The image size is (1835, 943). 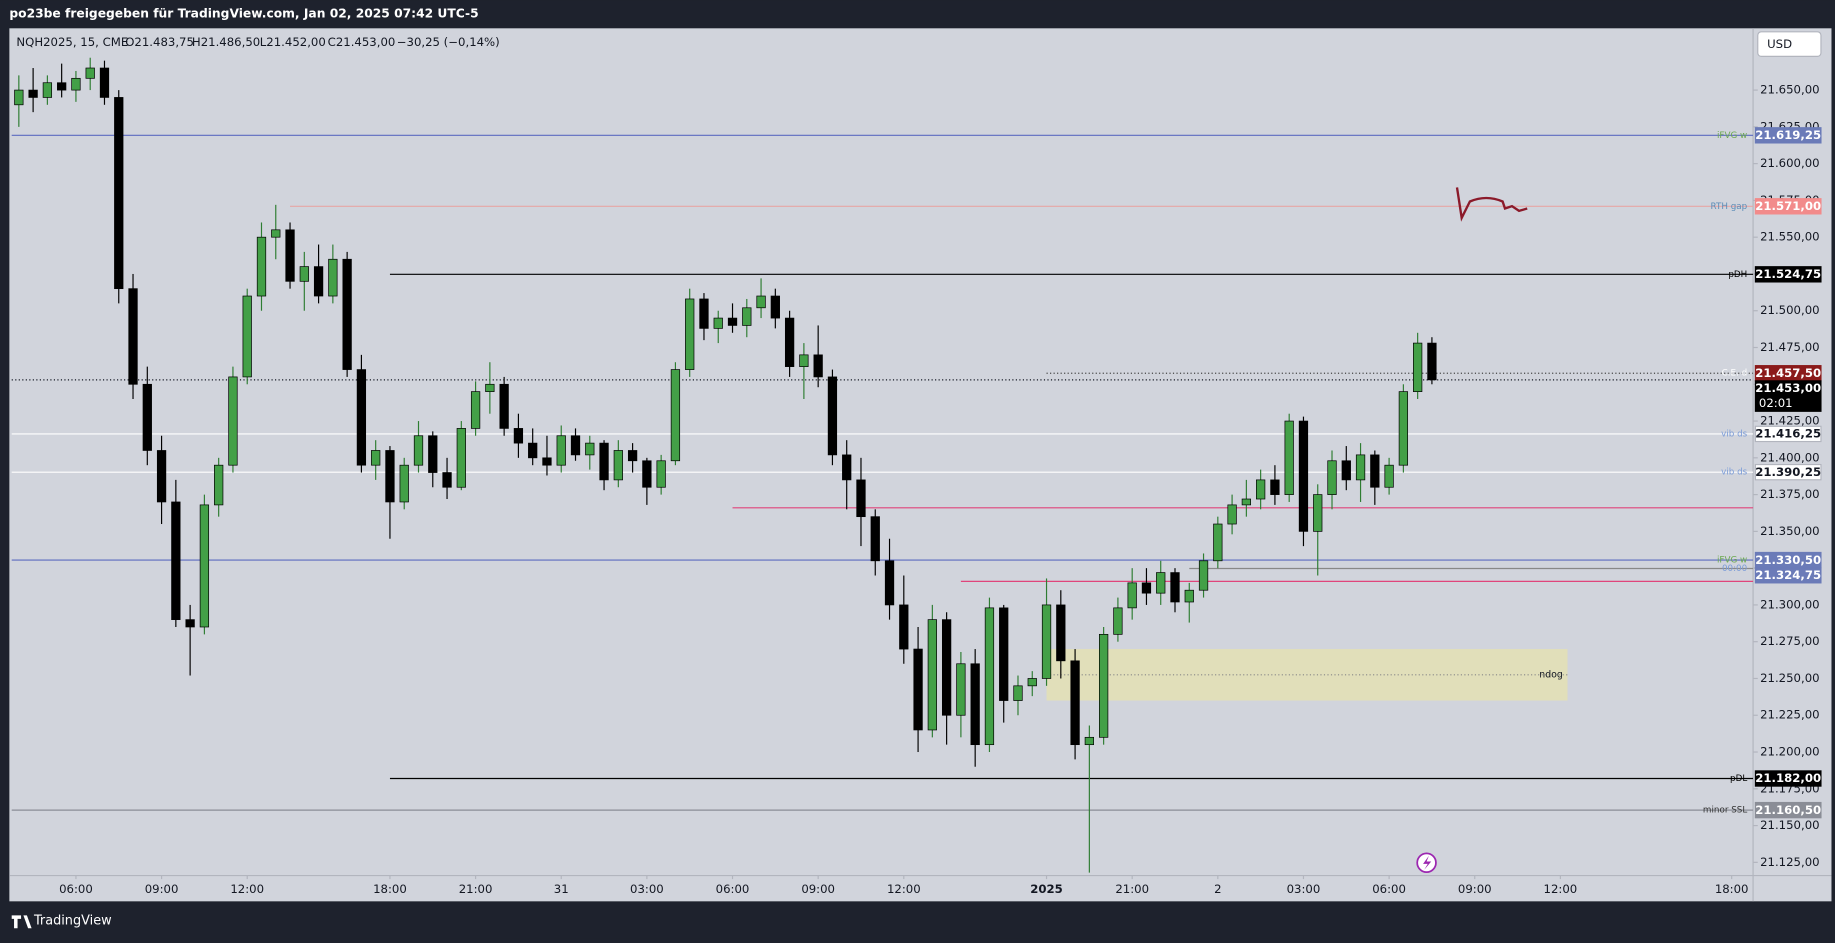 I want to click on price-label: 21.390,25, so click(x=1788, y=472).